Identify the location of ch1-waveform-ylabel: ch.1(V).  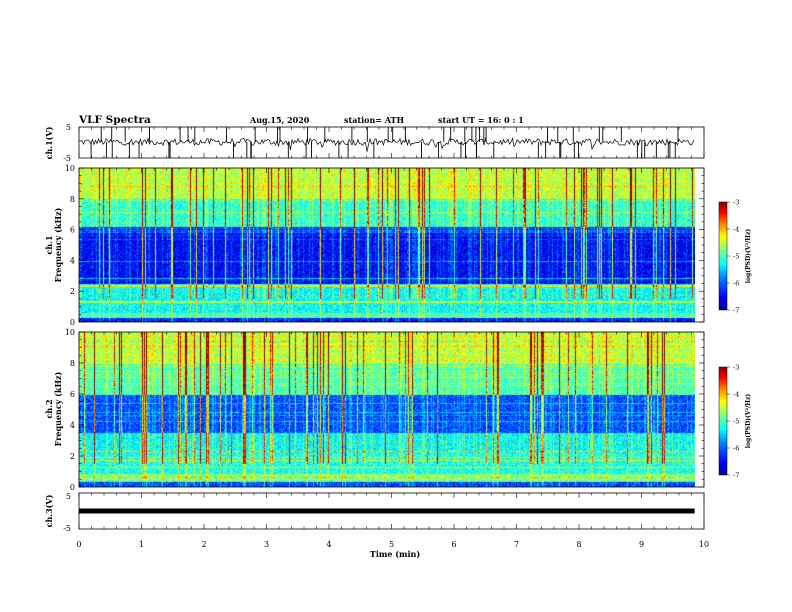
(49, 142).